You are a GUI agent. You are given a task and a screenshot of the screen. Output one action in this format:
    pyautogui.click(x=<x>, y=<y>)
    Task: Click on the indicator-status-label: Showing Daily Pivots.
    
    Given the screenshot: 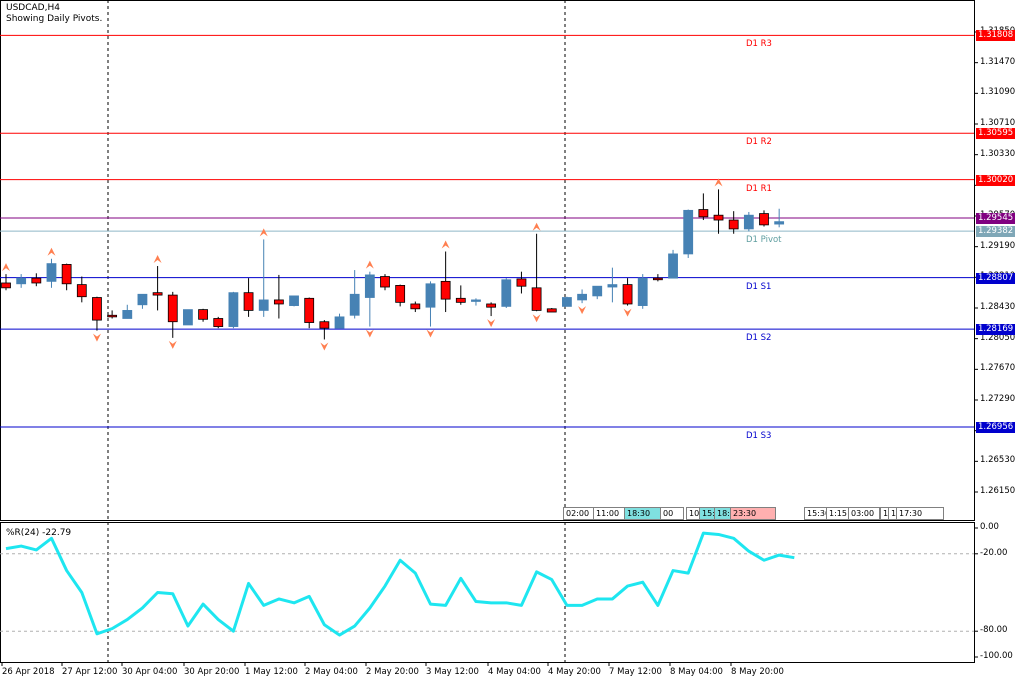 What is the action you would take?
    pyautogui.click(x=54, y=19)
    